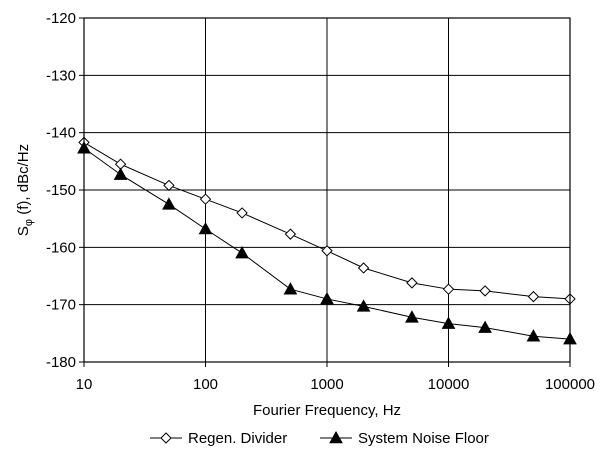 The height and width of the screenshot is (455, 603). What do you see at coordinates (570, 384) in the screenshot?
I see `x-tick-label: 100000` at bounding box center [570, 384].